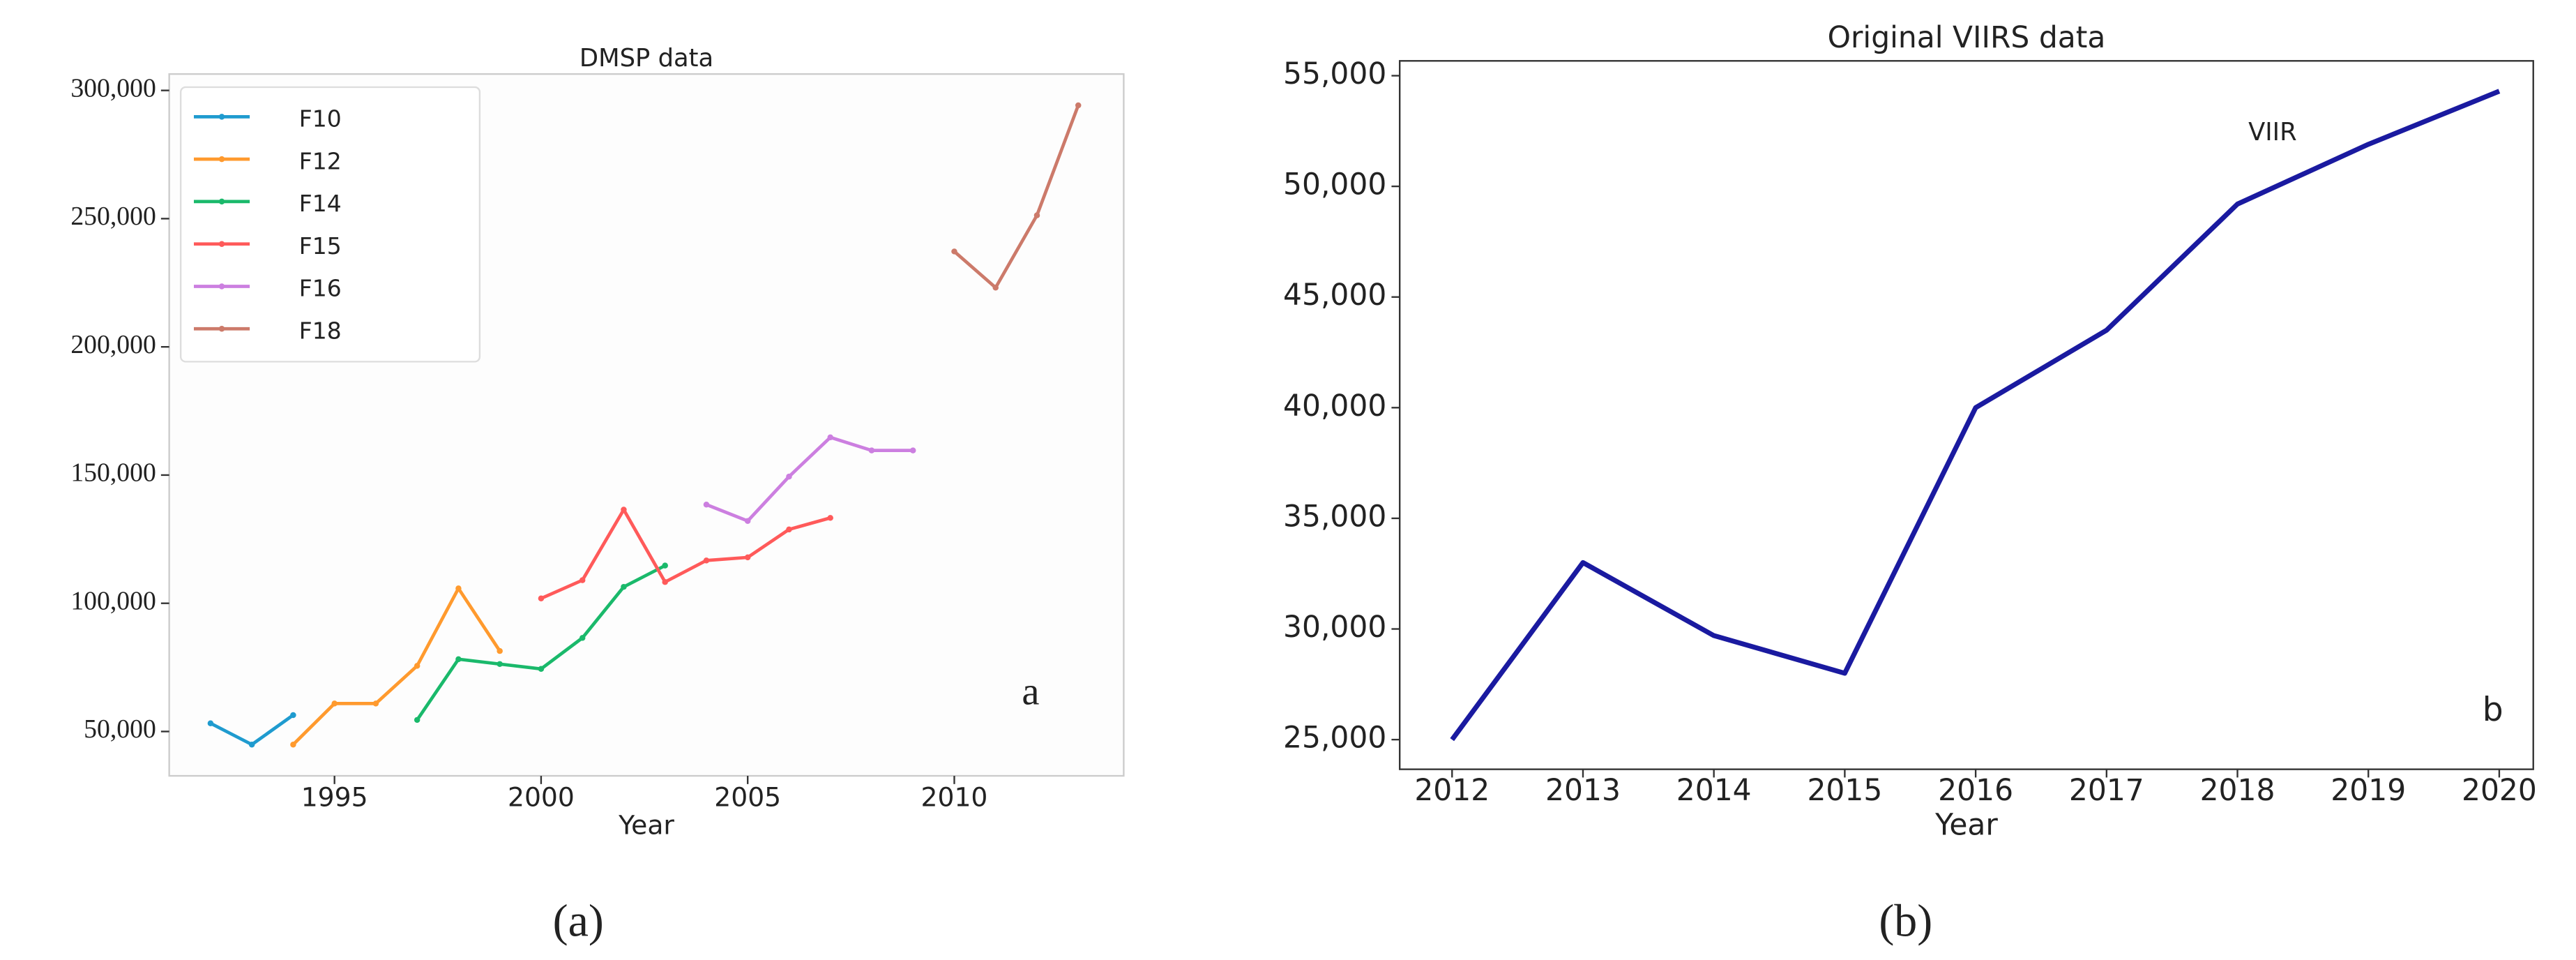 Image resolution: width=2576 pixels, height=960 pixels. I want to click on y-tick-label: 40,000, so click(1334, 406).